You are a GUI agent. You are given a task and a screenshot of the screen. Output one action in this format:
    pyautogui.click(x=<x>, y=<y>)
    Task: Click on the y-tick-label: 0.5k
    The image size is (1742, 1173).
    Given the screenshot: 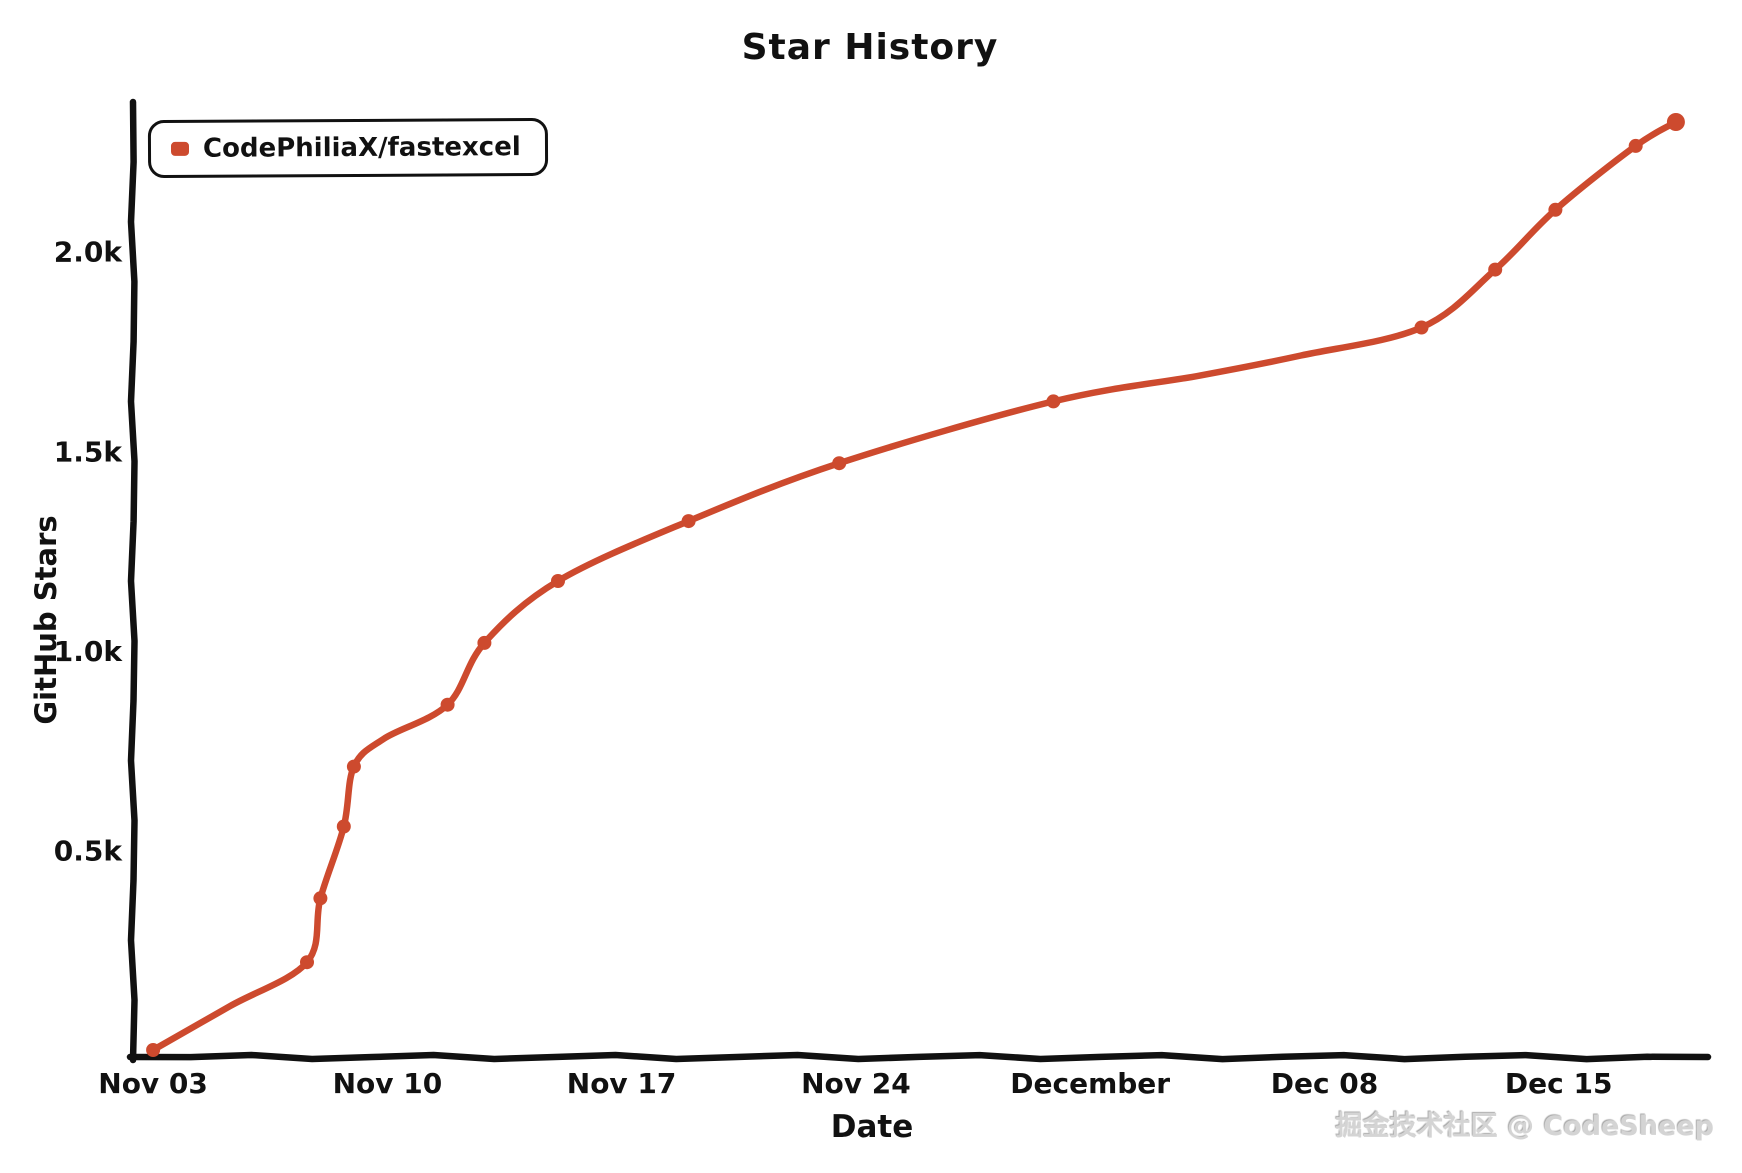 What is the action you would take?
    pyautogui.click(x=89, y=850)
    